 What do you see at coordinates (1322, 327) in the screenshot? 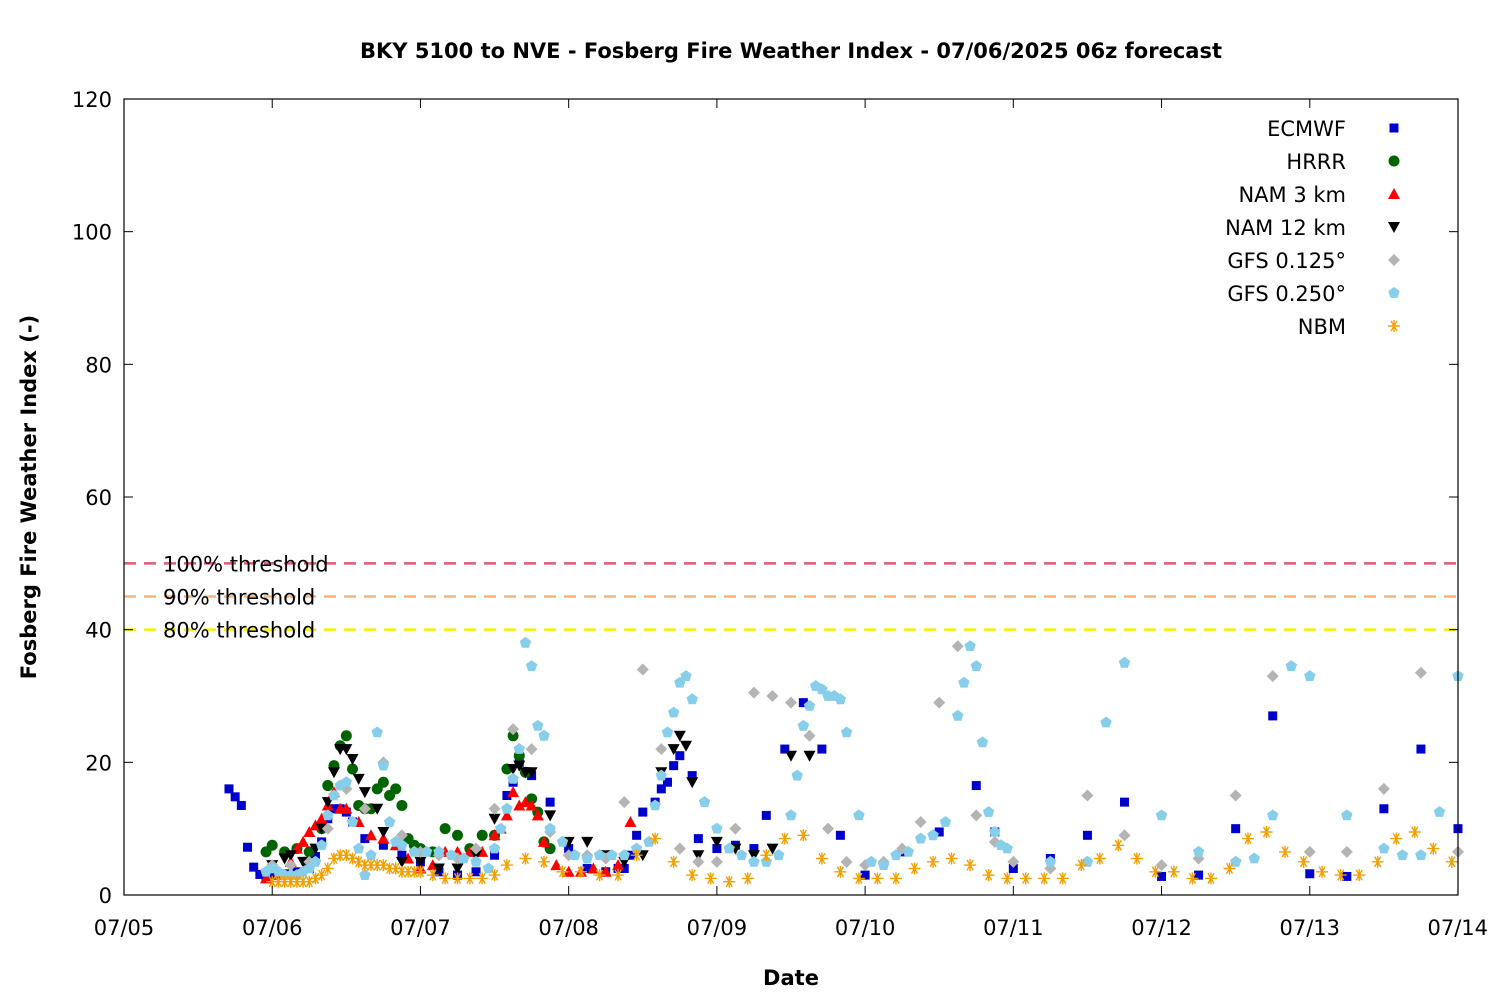
I see `legend-label: NBM` at bounding box center [1322, 327].